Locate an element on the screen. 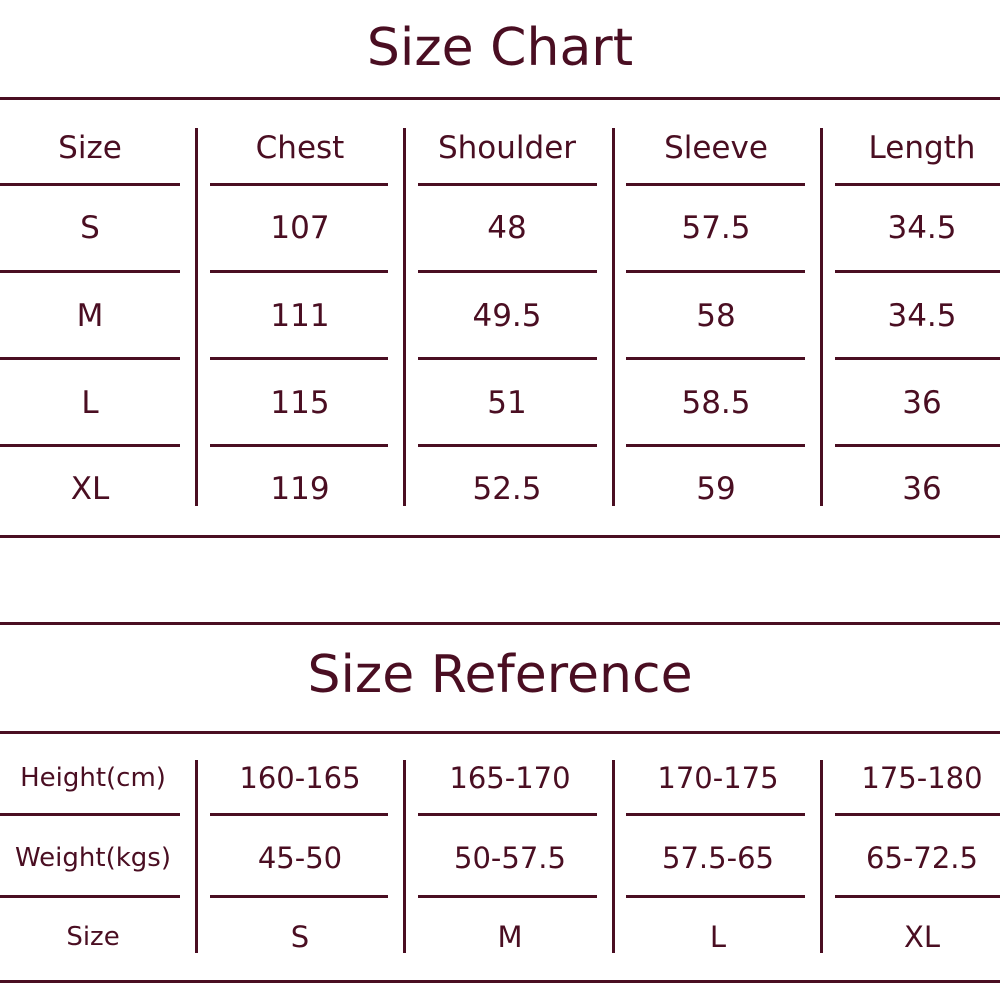 This screenshot has width=1000, height=1000. table-cell: 170-175 is located at coordinates (718, 778).